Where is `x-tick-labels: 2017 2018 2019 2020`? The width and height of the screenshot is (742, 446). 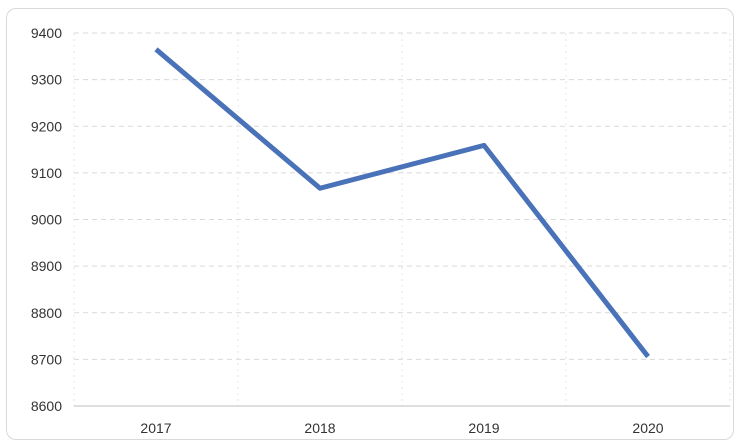 x-tick-labels: 2017 2018 2019 2020 is located at coordinates (401, 428).